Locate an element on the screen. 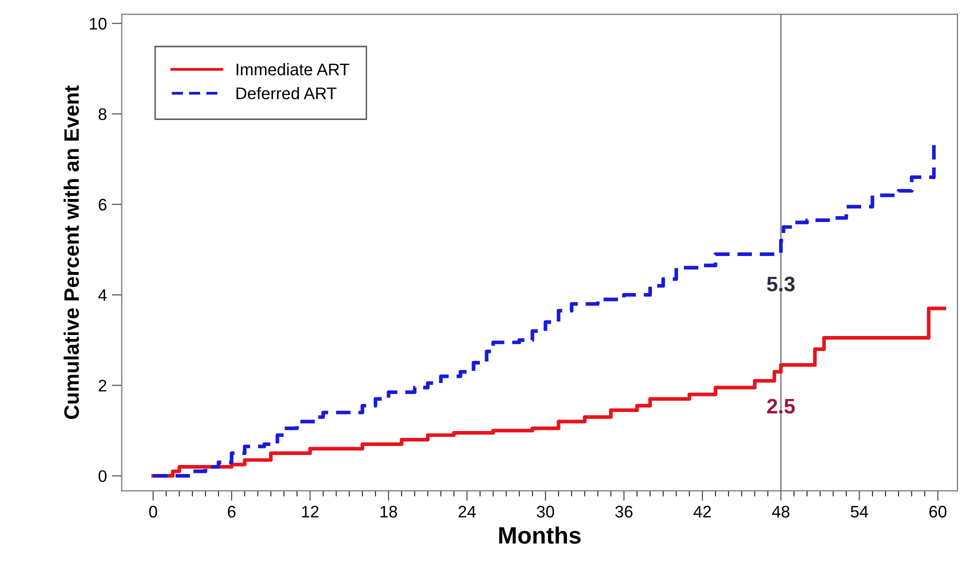  x-tick-label: 30 is located at coordinates (545, 512).